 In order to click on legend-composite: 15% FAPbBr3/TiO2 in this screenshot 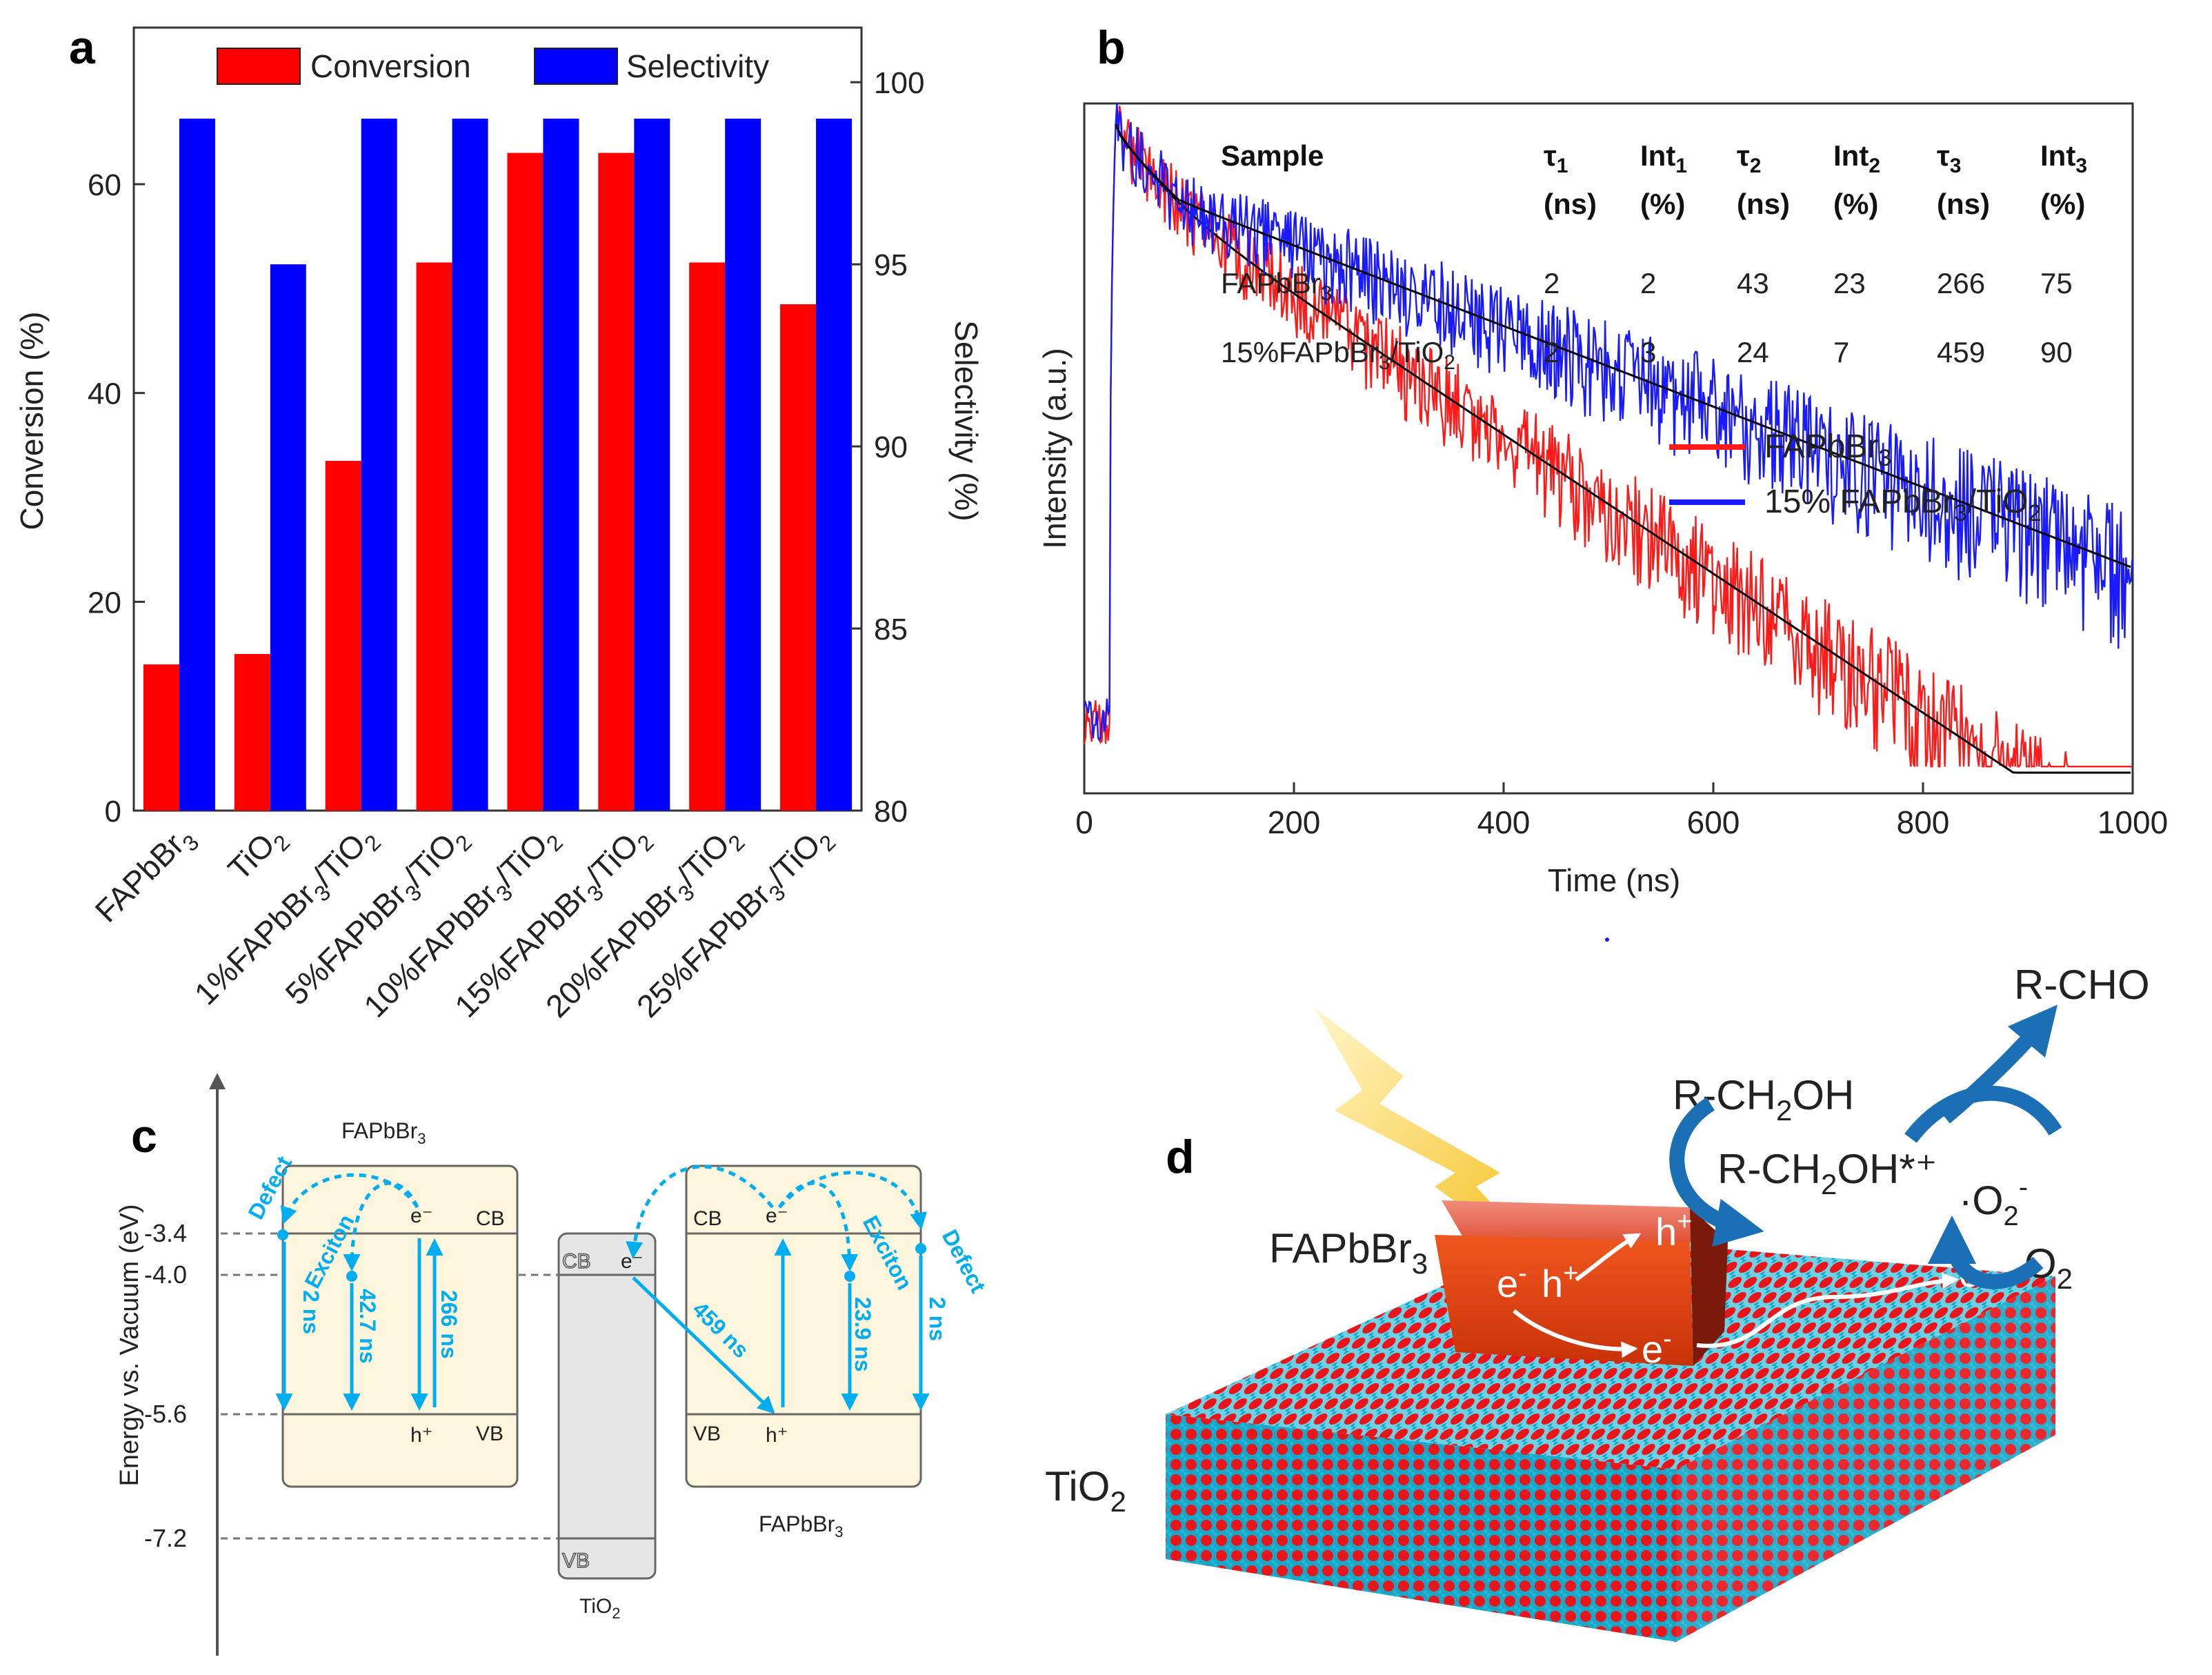, I will do `click(1903, 505)`.